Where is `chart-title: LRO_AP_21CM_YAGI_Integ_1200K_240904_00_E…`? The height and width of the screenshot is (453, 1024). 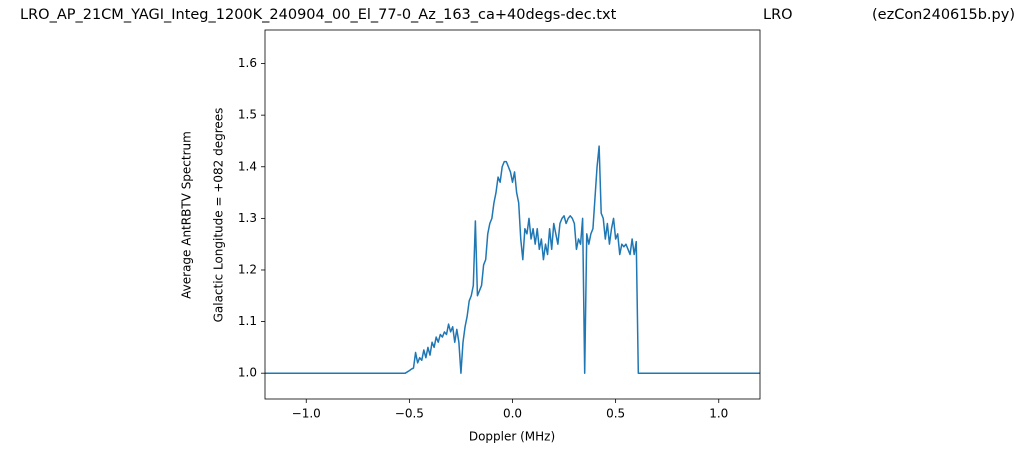
chart-title: LRO_AP_21CM_YAGI_Integ_1200K_240904_00_E… is located at coordinates (318, 15).